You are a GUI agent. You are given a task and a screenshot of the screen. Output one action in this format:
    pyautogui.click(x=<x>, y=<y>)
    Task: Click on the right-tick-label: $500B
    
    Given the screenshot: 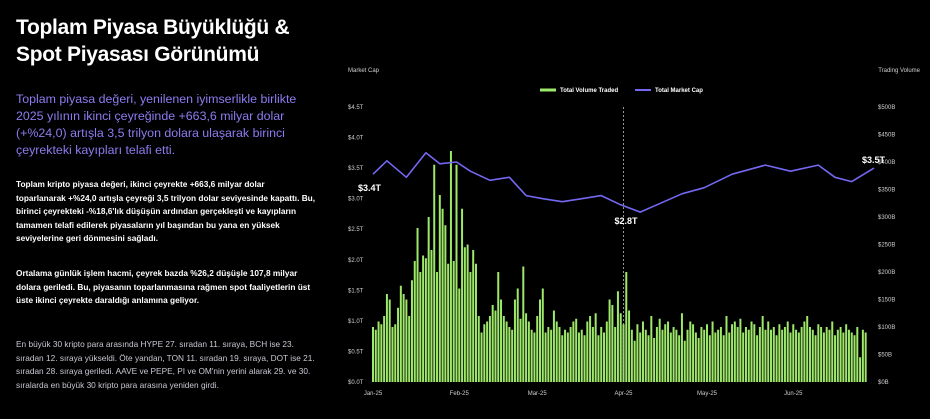 What is the action you would take?
    pyautogui.click(x=886, y=108)
    